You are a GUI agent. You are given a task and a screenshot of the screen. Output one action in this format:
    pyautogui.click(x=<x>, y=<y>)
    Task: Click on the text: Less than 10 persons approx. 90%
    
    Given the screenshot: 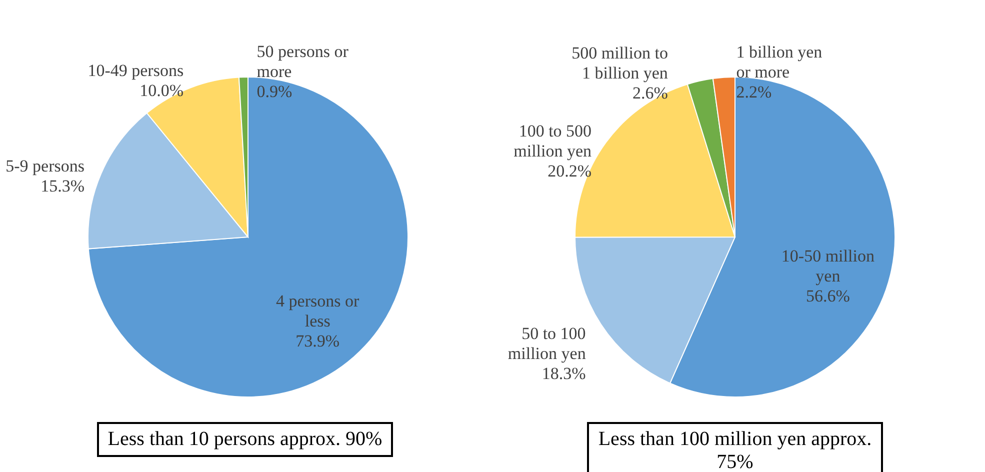 What is the action you would take?
    pyautogui.click(x=245, y=439)
    